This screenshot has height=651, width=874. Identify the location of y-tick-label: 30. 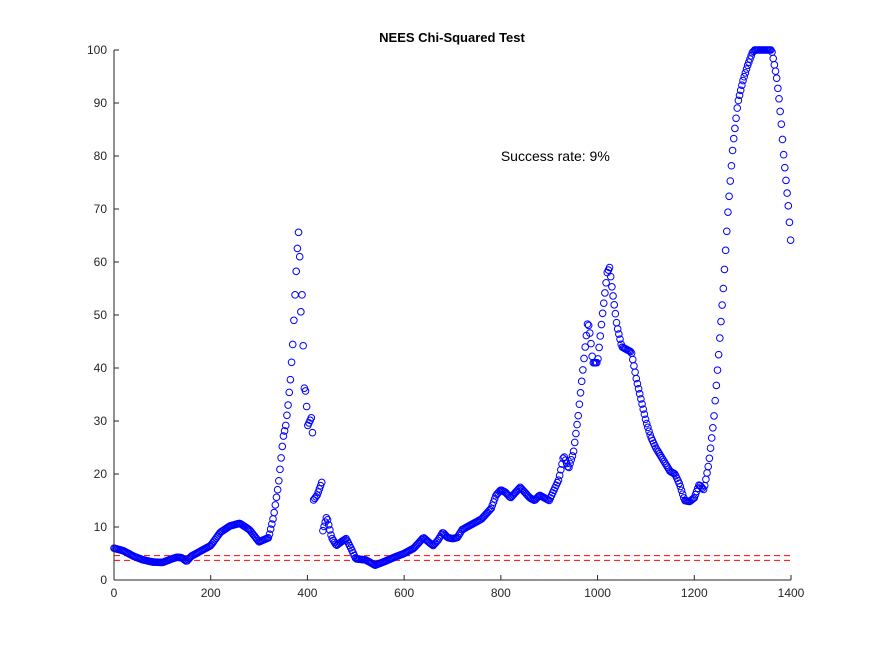
(101, 421).